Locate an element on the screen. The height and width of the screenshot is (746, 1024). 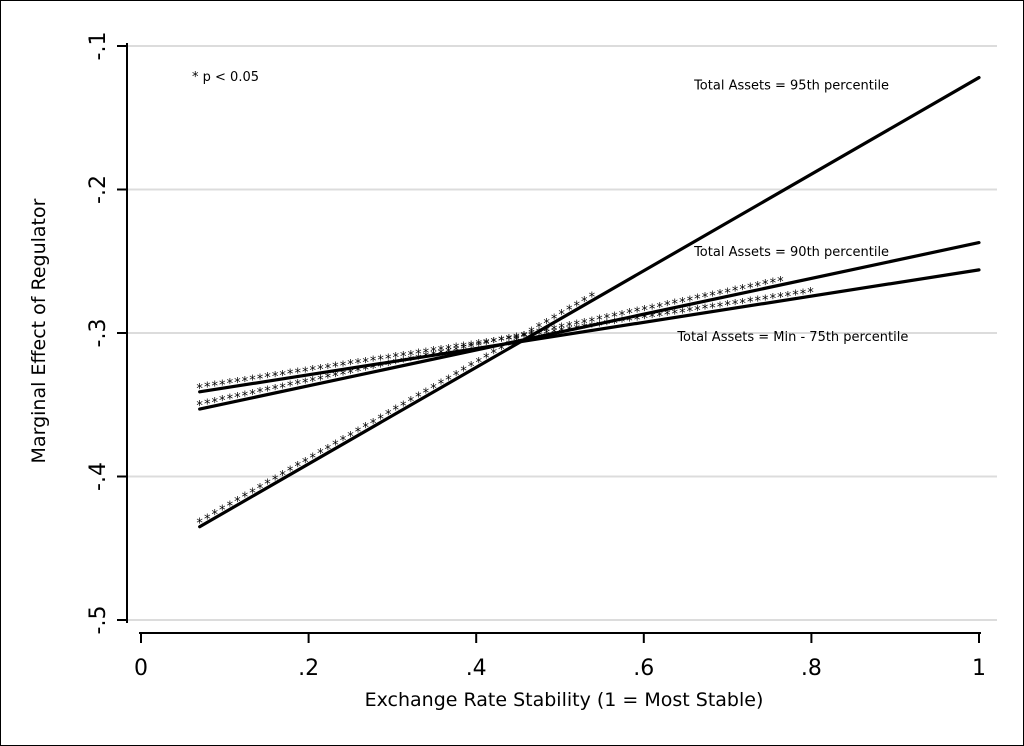
y-tick-label: -.2 is located at coordinates (98, 189).